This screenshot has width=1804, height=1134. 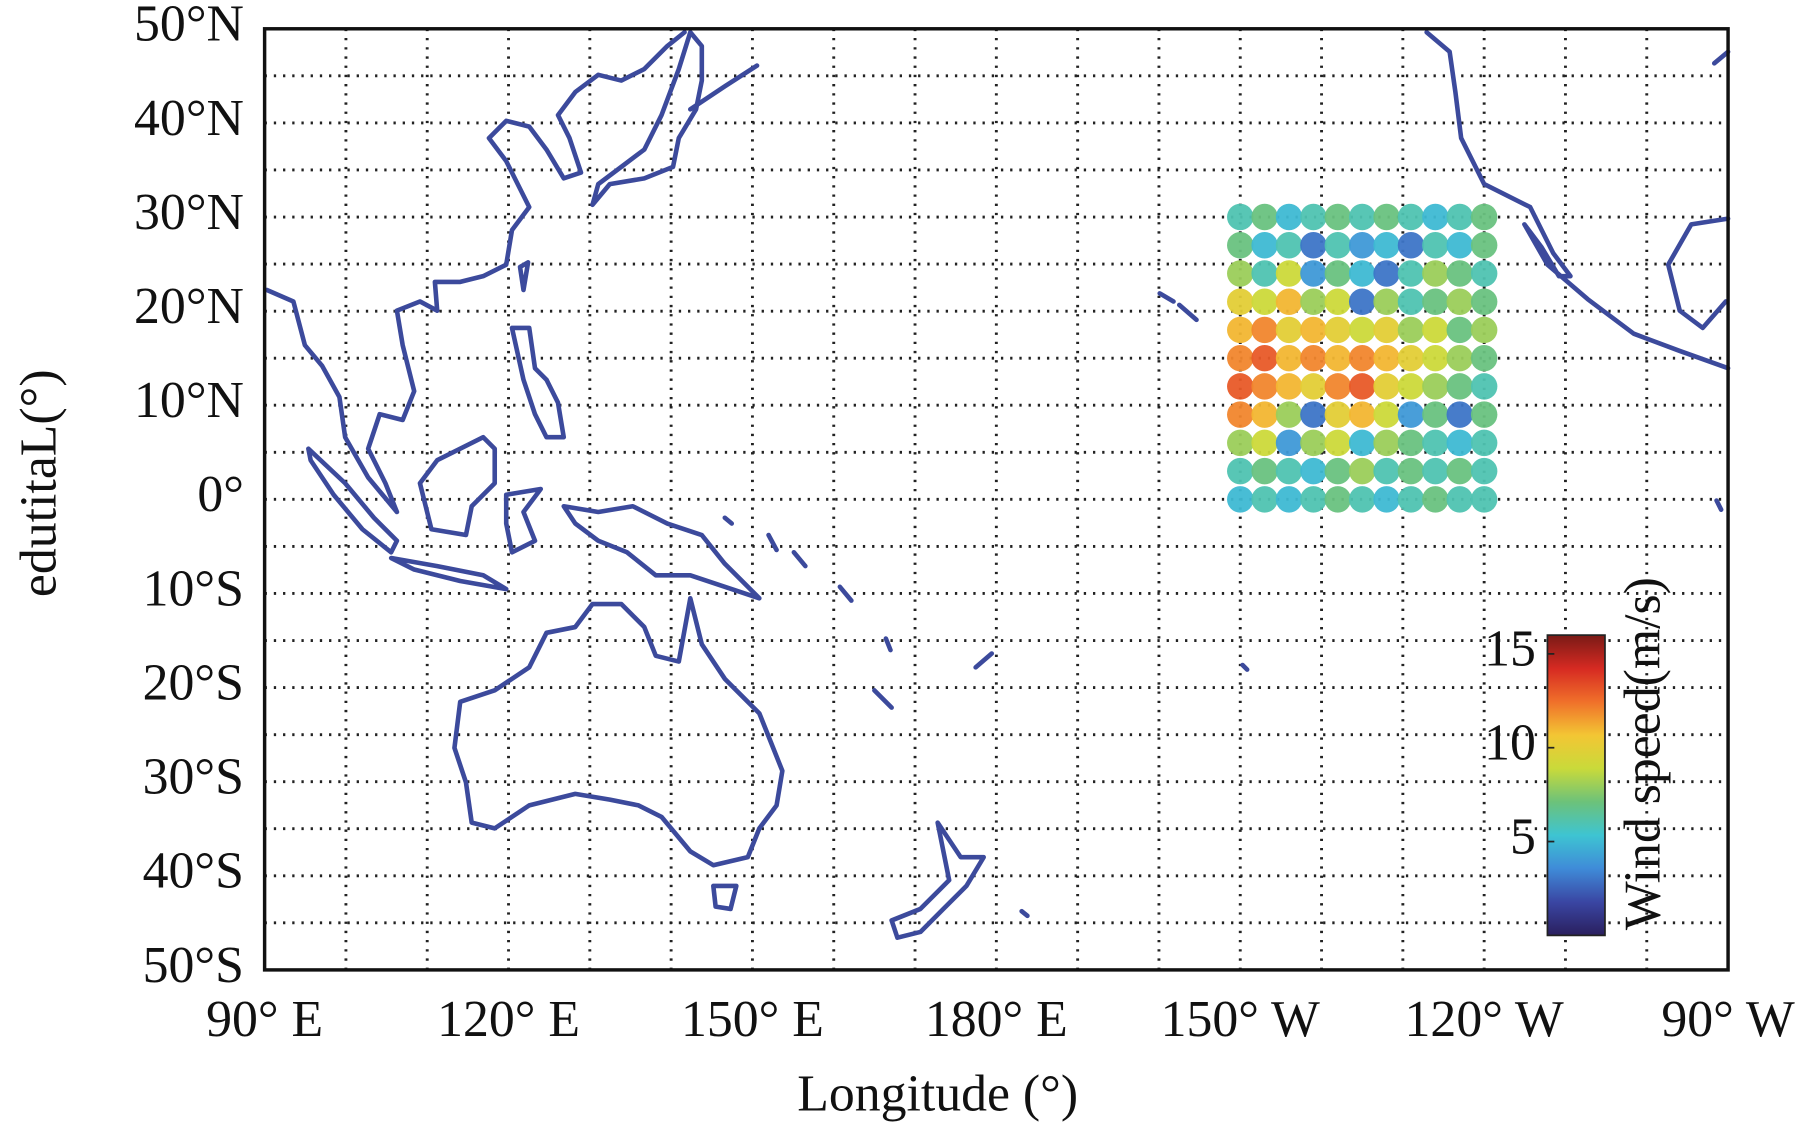 I want to click on colorbar-tick-label: 5, so click(x=1523, y=836).